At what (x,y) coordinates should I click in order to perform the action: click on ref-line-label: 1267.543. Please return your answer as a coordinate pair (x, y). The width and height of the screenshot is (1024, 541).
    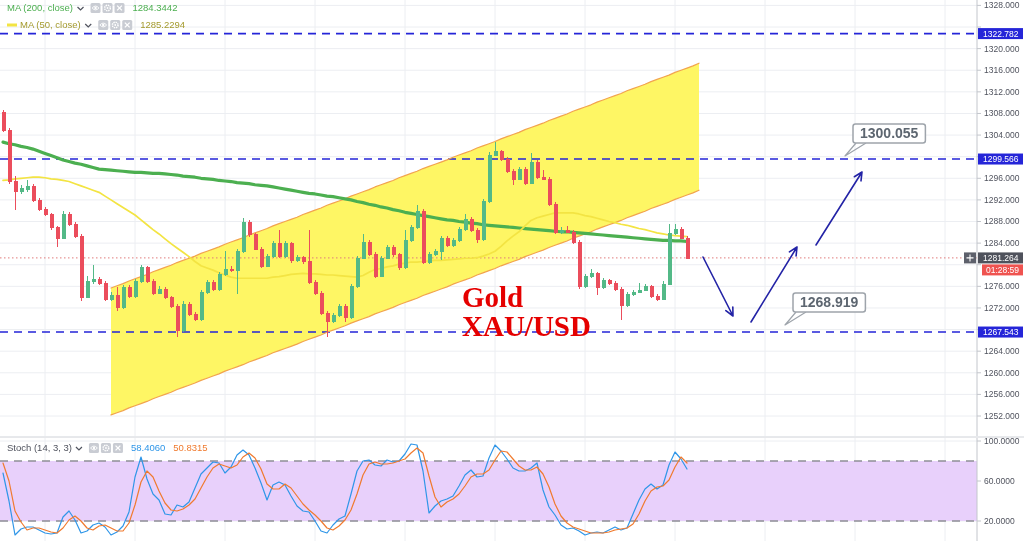
    Looking at the image, I should click on (1001, 332).